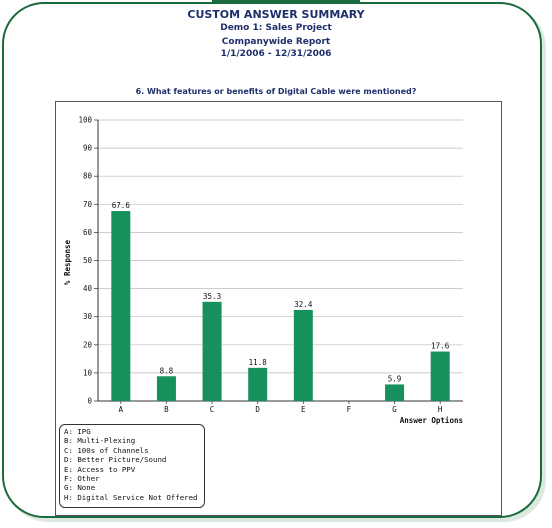  Describe the element at coordinates (286, 2) in the screenshot. I see `top-accent-bar` at that location.